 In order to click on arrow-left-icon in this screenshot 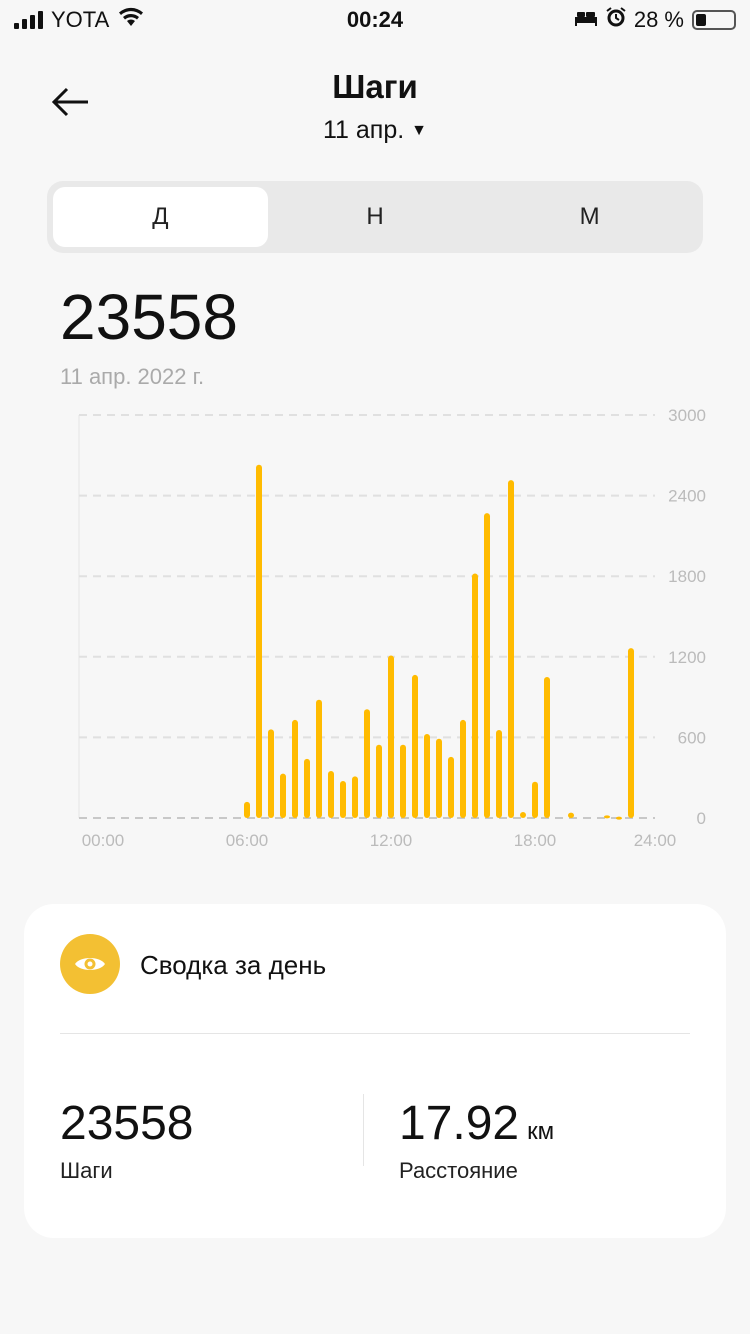, I will do `click(69, 102)`.